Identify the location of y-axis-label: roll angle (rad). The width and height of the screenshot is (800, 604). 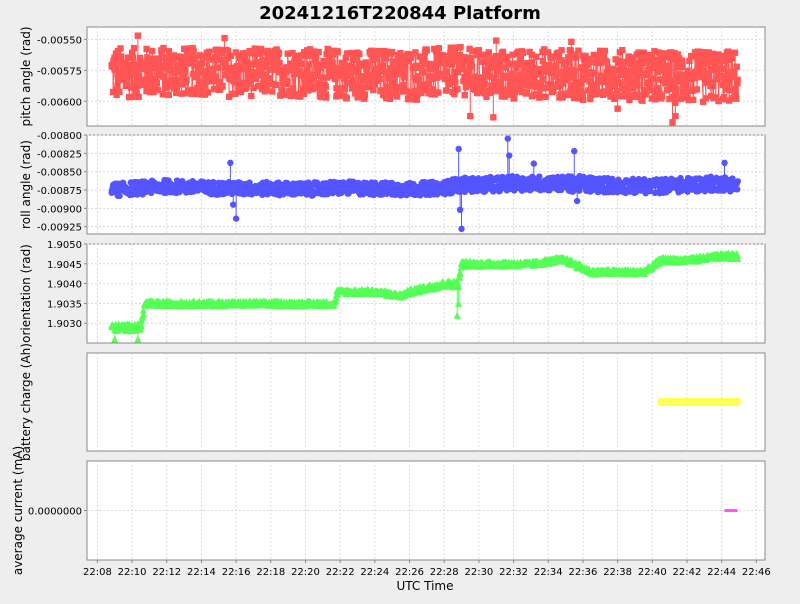
(26, 184).